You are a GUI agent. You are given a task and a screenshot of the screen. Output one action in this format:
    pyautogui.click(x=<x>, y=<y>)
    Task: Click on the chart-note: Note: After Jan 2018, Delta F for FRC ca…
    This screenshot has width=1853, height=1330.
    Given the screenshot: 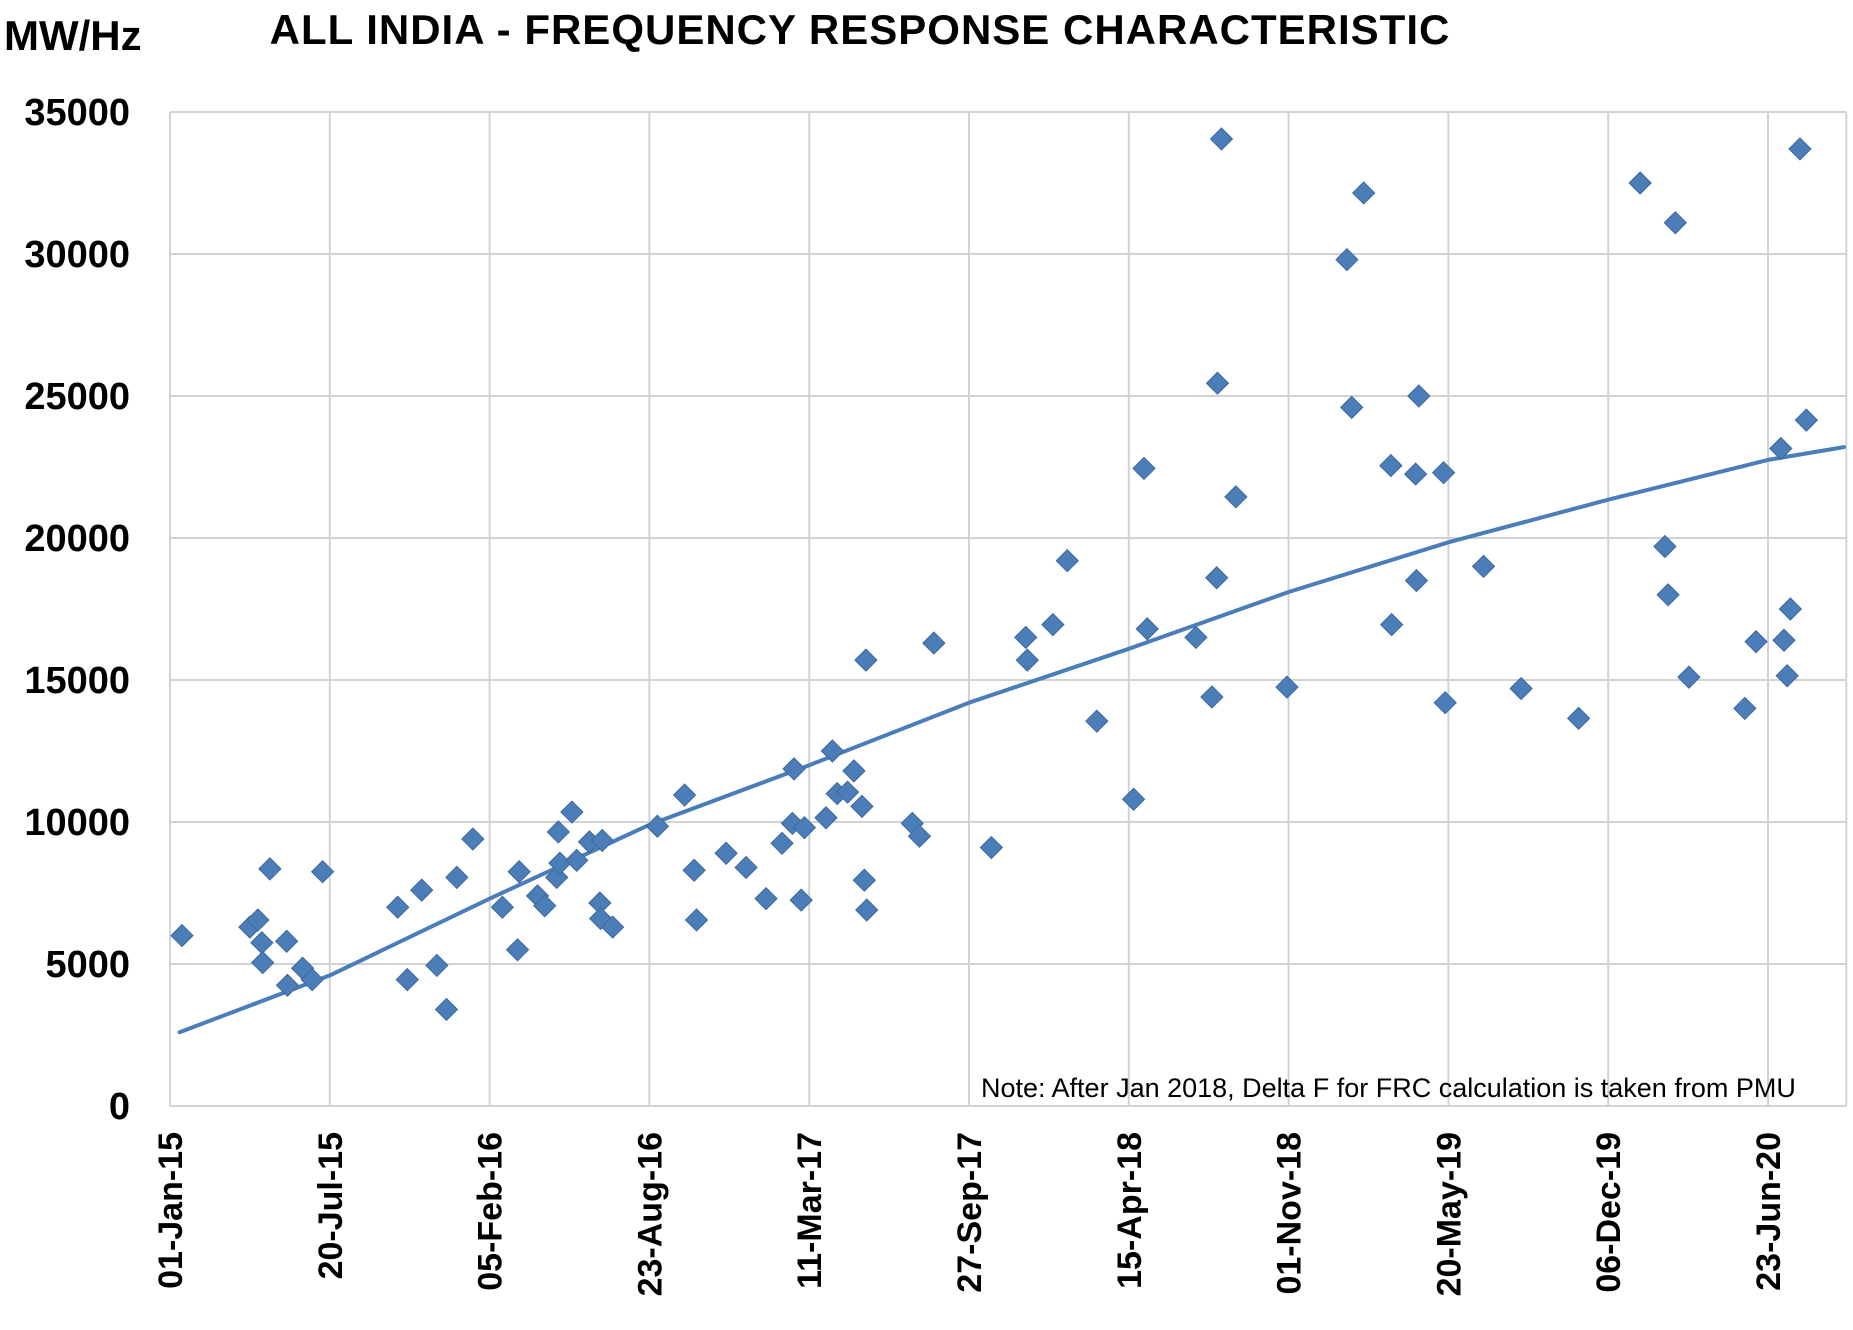 What is the action you would take?
    pyautogui.click(x=1388, y=1088)
    